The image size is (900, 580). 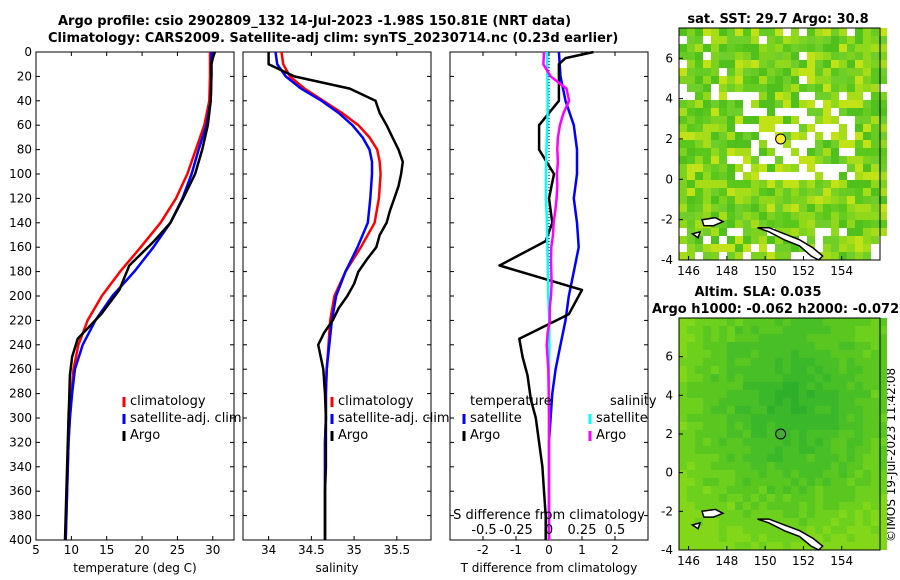 I want to click on sla-land-shape, so click(x=713, y=513).